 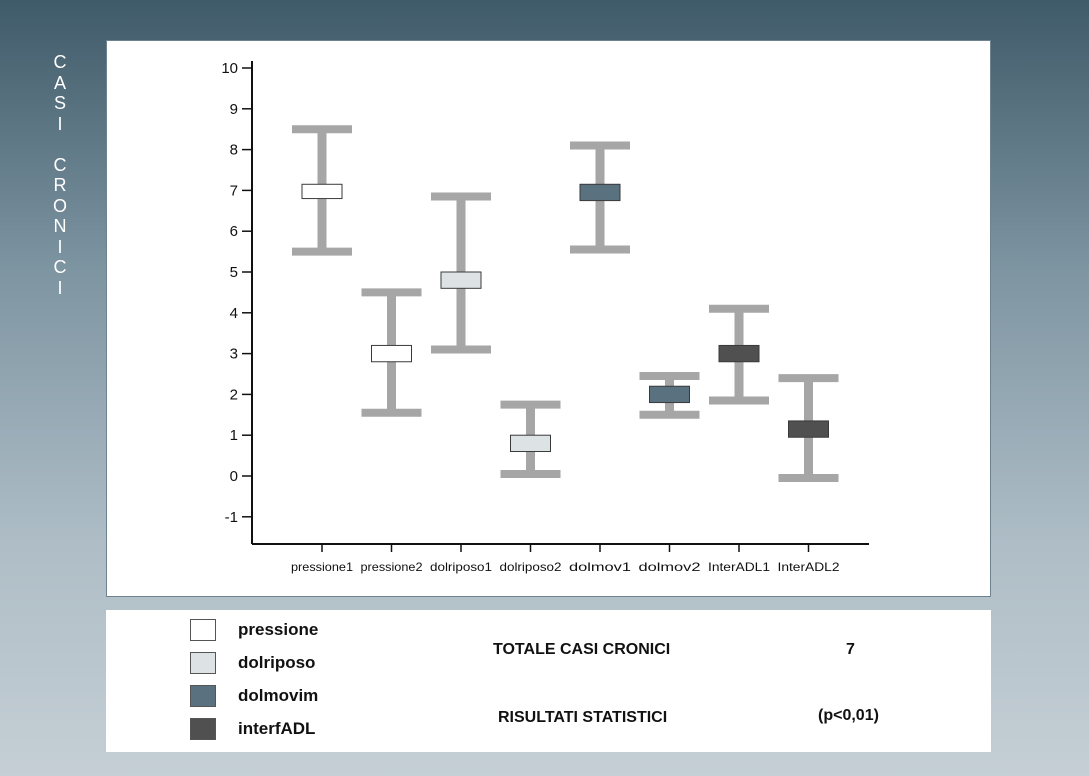 I want to click on y-tick-label: 6, so click(x=234, y=231).